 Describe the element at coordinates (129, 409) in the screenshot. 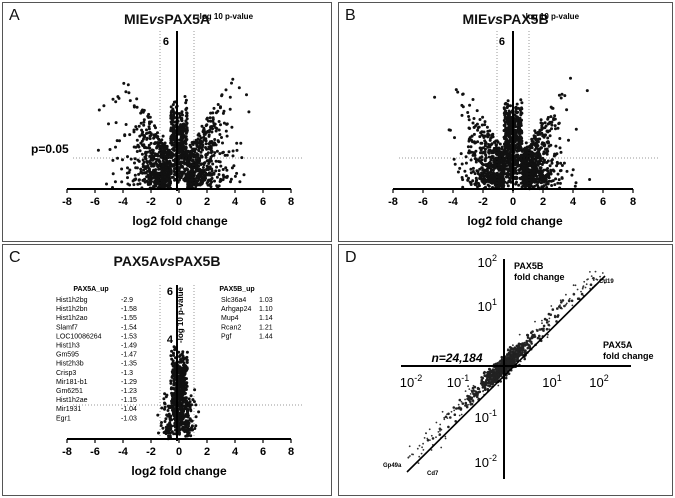

I see `gene-log2fc: -1.04` at that location.